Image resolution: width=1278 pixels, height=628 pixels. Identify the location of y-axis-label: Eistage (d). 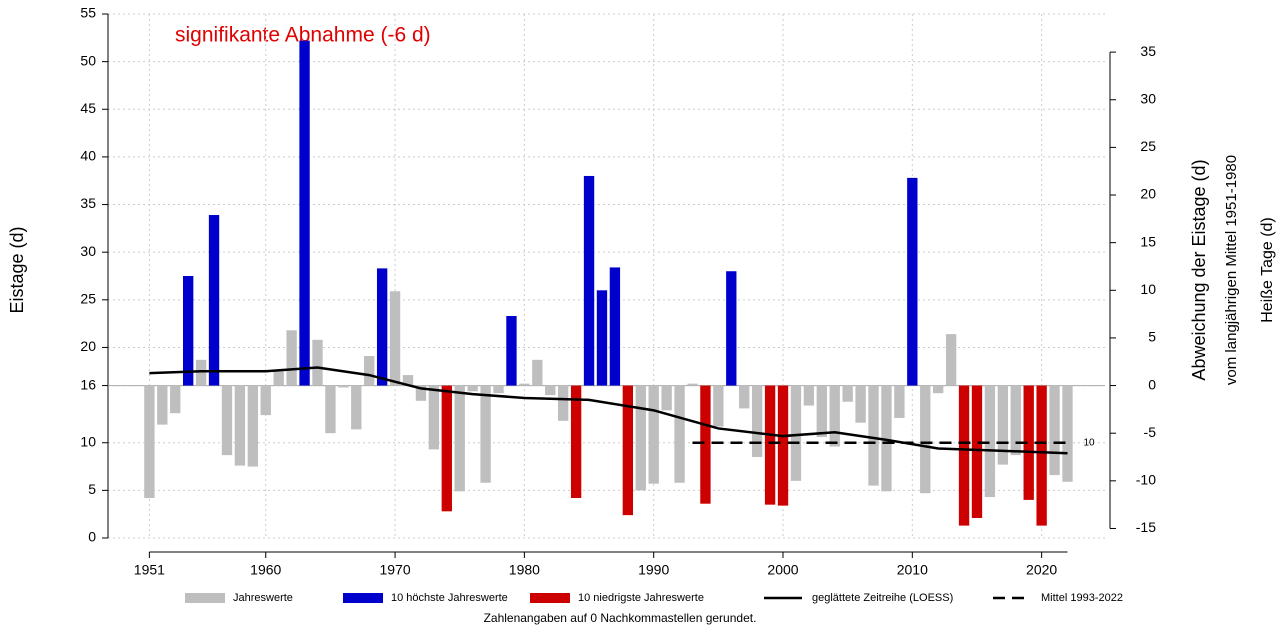
(17, 269).